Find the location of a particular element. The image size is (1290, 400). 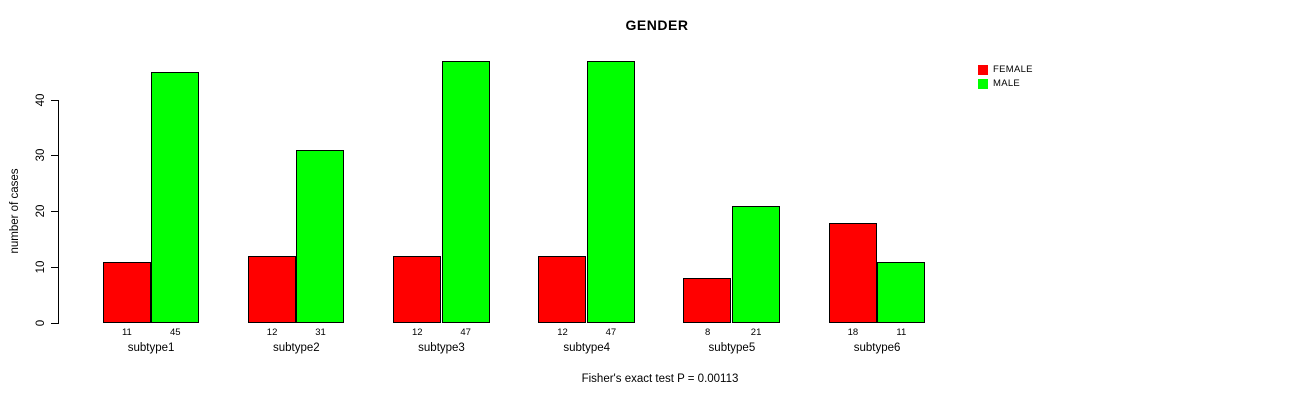

bar-value-label: 21 is located at coordinates (756, 332).